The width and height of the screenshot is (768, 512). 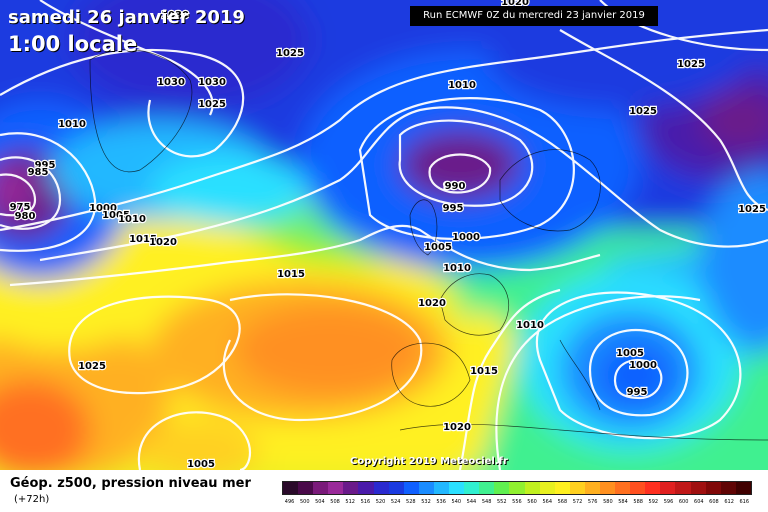 What do you see at coordinates (577, 502) in the screenshot?
I see `color-scale-tick: 572` at bounding box center [577, 502].